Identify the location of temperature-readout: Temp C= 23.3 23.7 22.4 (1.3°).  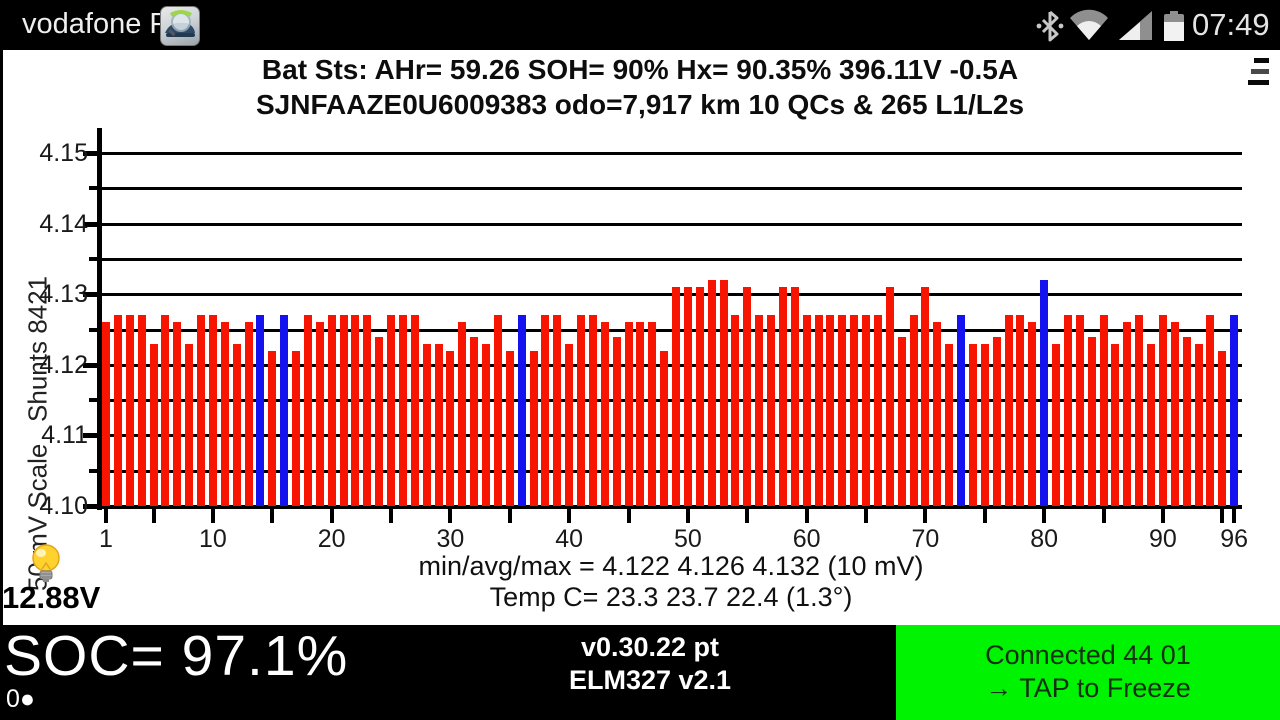
(671, 597).